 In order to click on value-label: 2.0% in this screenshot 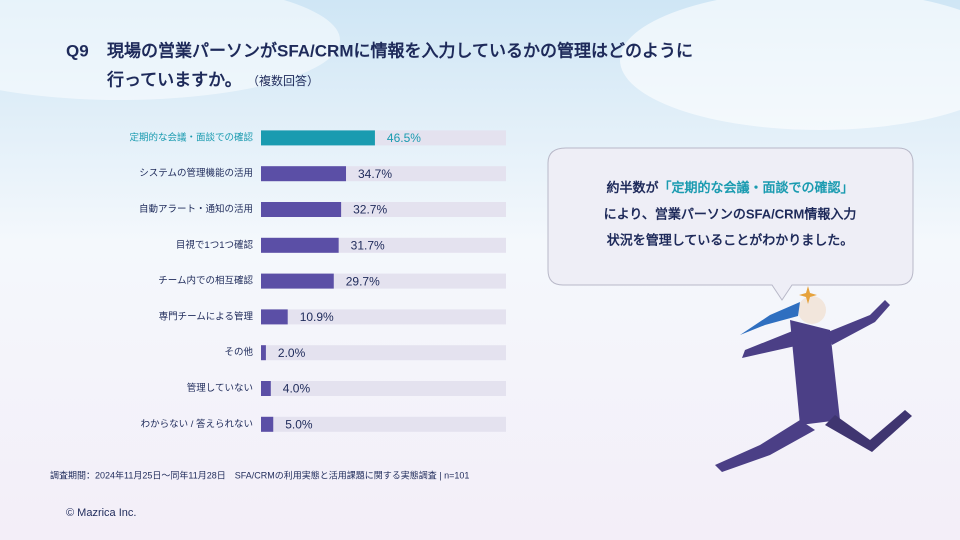, I will do `click(292, 353)`.